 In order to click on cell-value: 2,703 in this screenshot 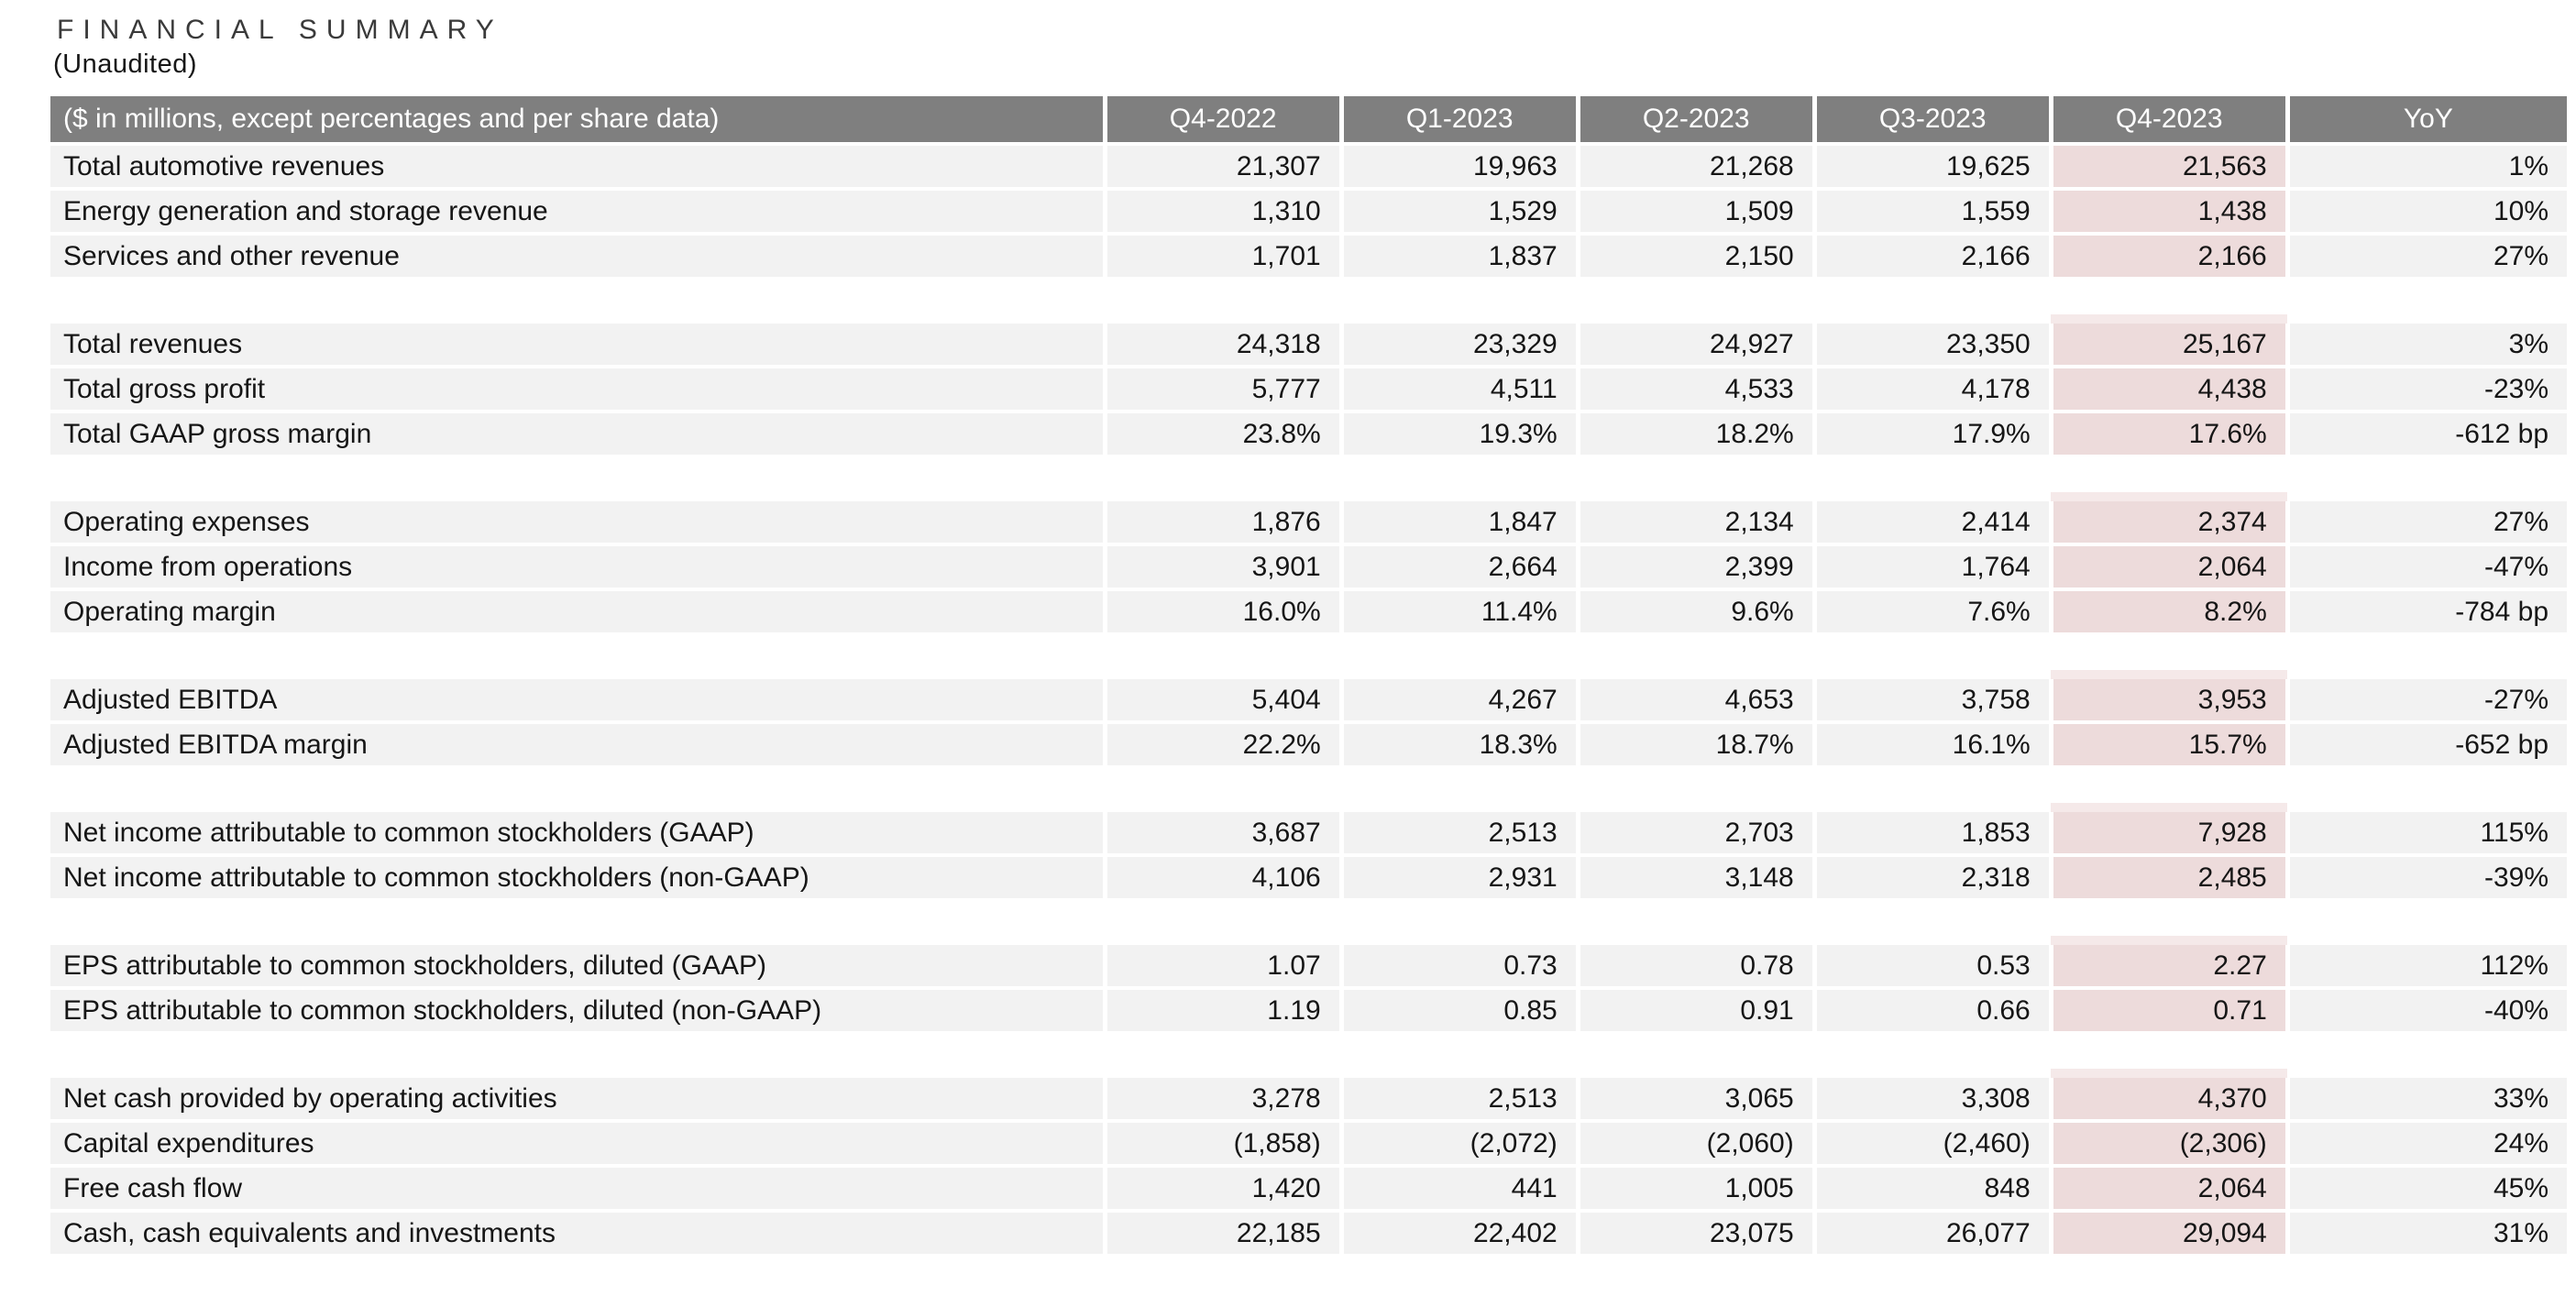, I will do `click(1697, 835)`.